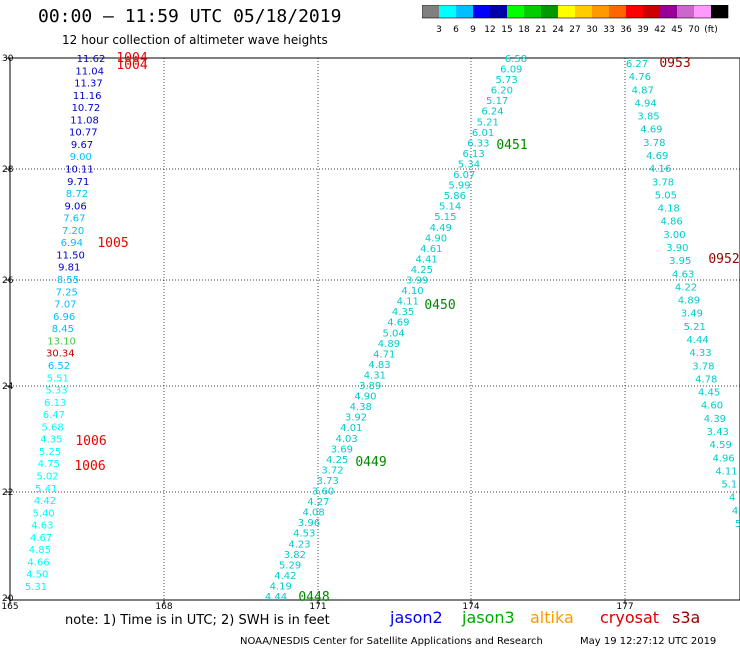 This screenshot has width=740, height=650. Describe the element at coordinates (91, 59) in the screenshot. I see `swh-value-west-track: 11.62` at that location.